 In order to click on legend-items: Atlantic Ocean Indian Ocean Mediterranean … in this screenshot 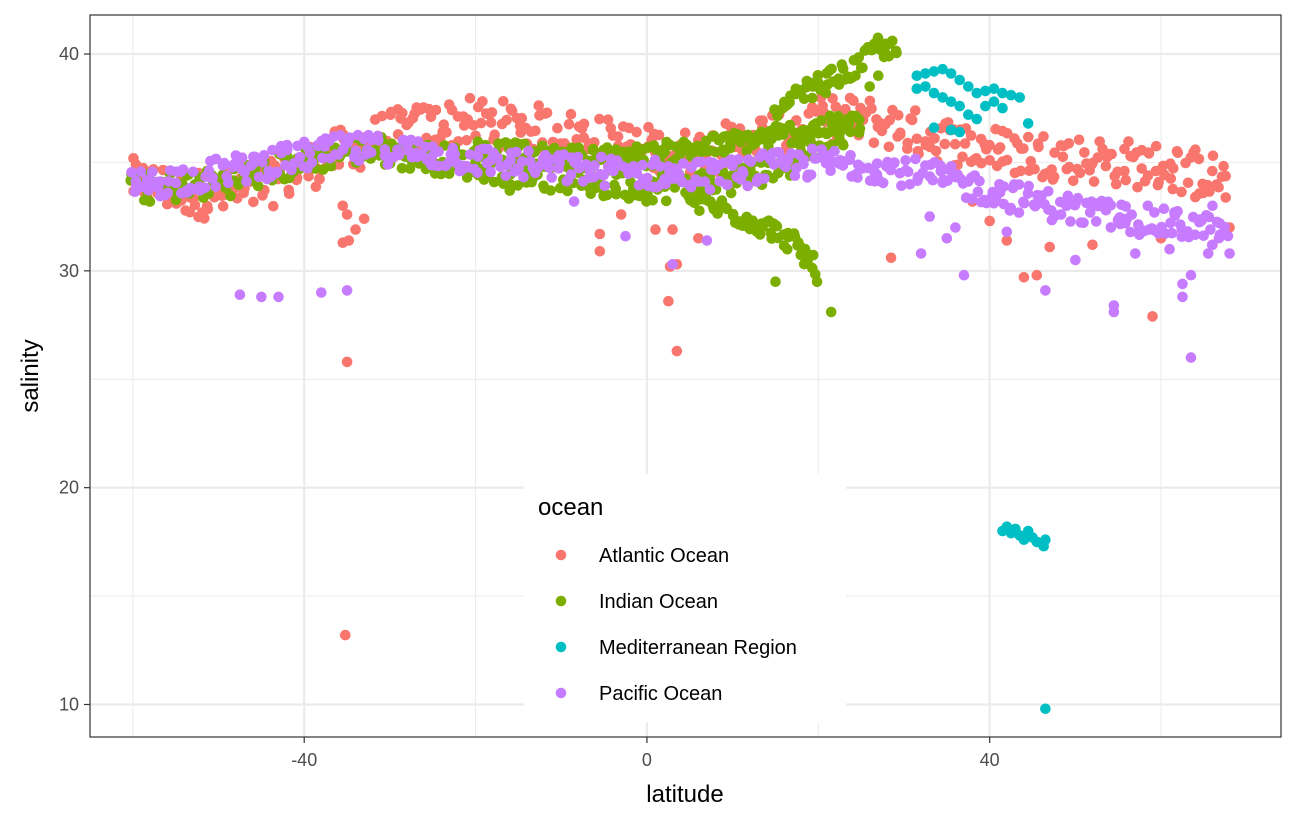, I will do `click(676, 625)`.